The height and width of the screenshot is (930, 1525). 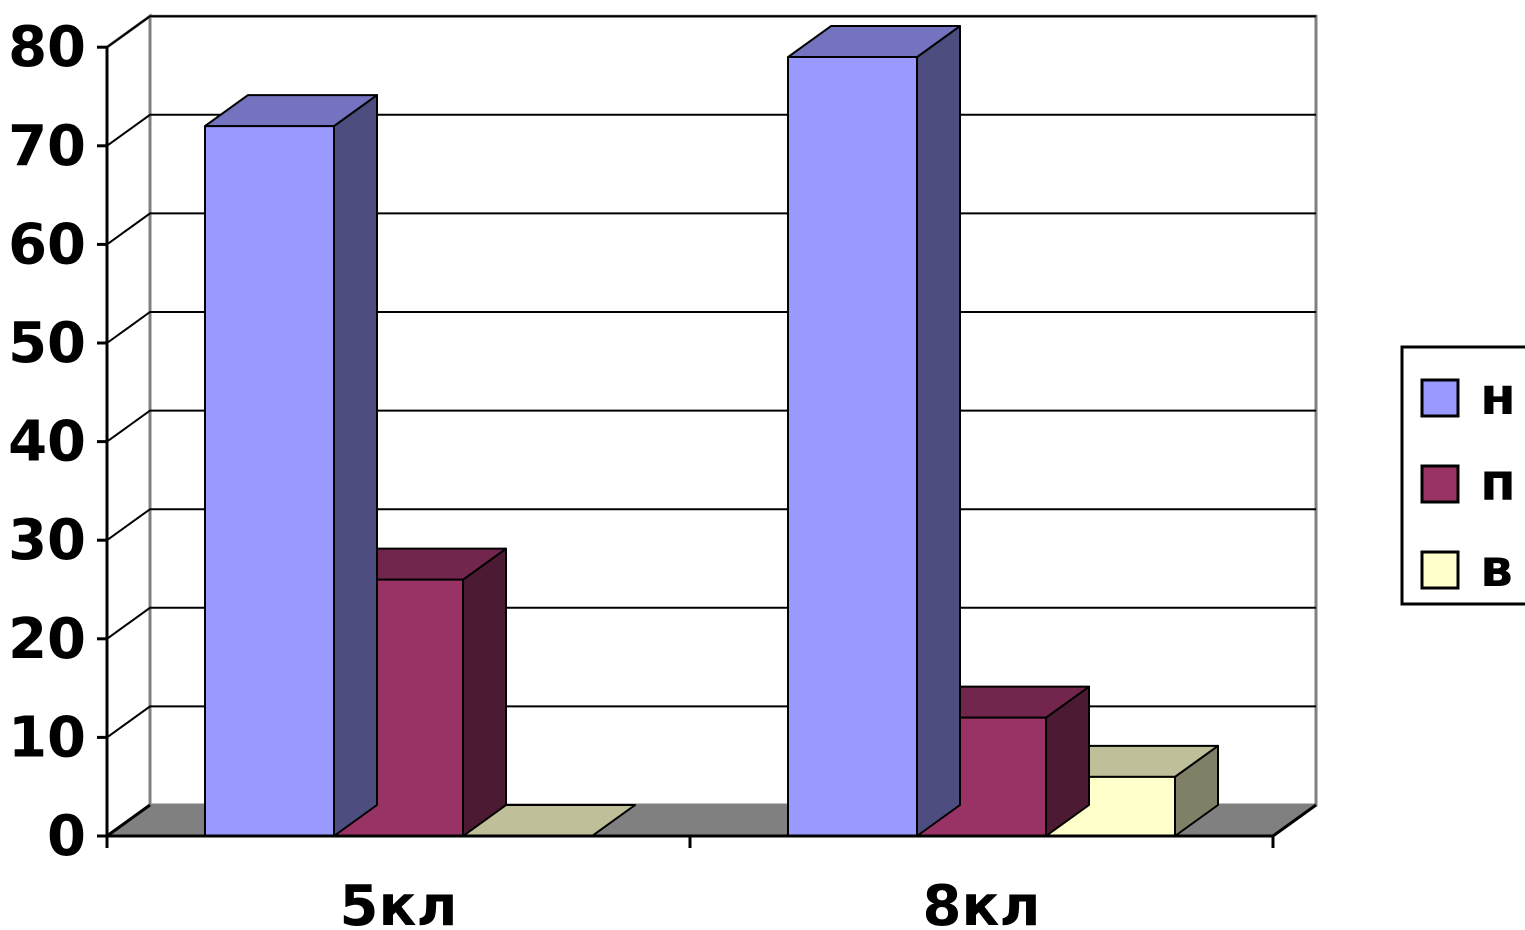 I want to click on y-tick-label: 0, so click(x=66, y=836).